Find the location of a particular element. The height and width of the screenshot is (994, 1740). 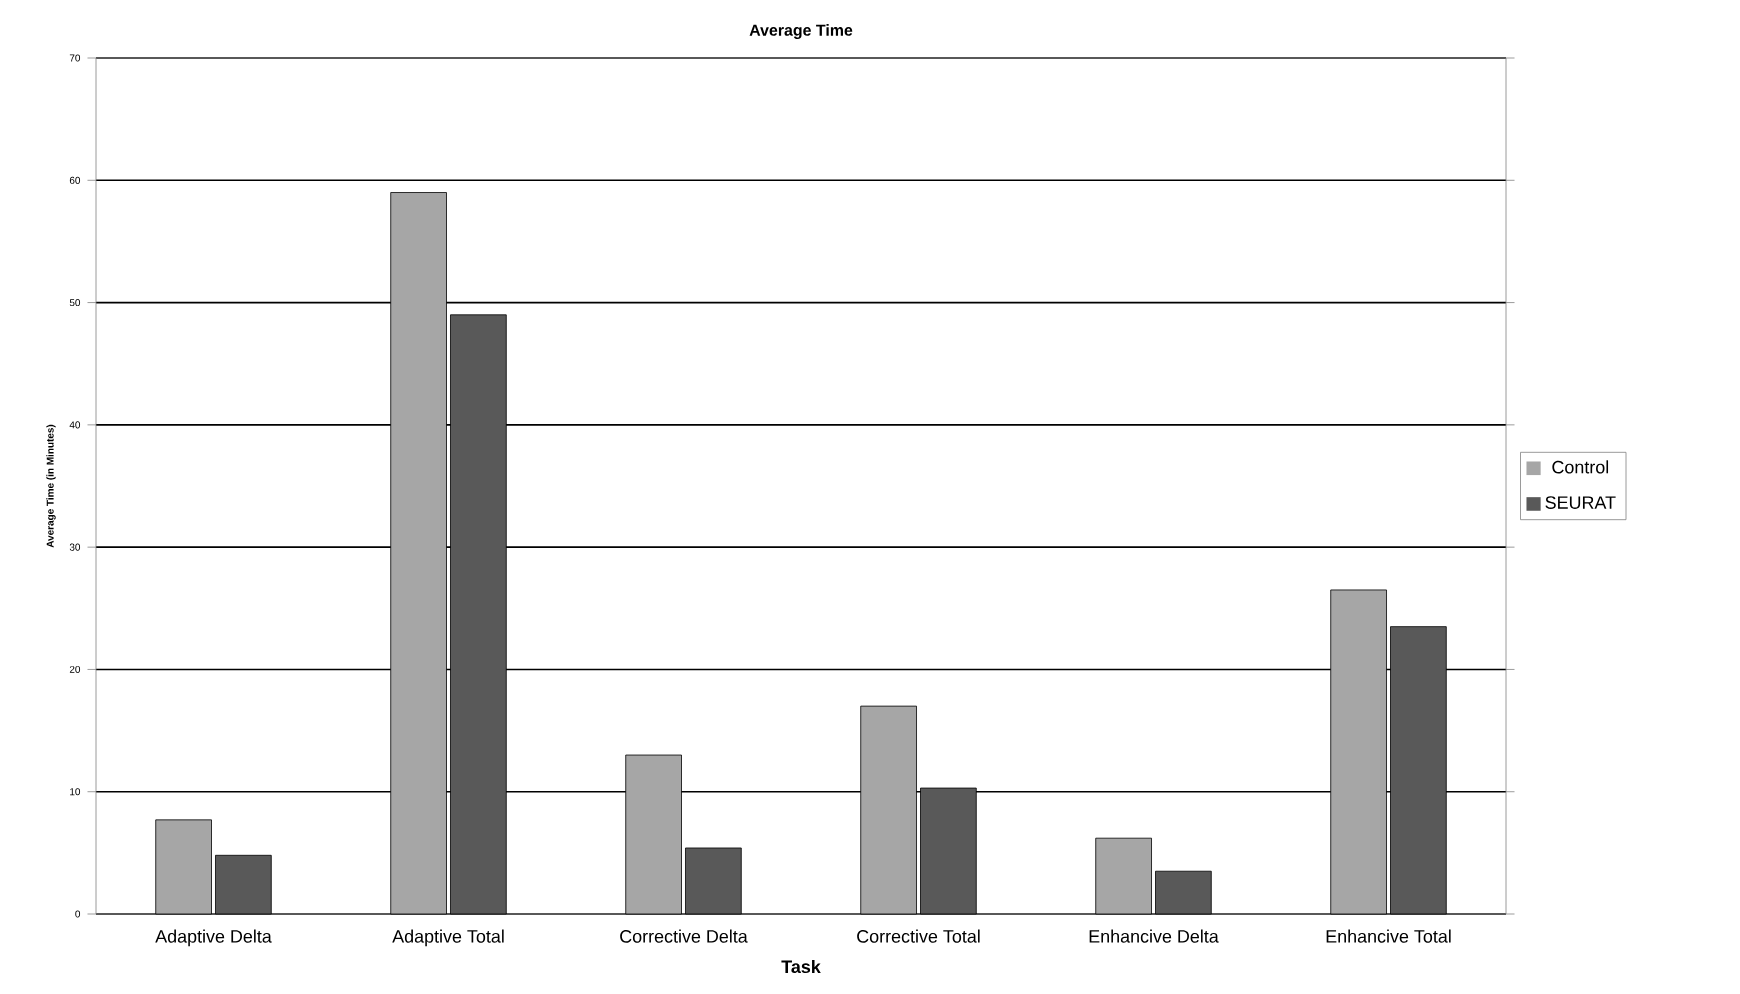

x-tick-label: Adaptive Total is located at coordinates (448, 938).